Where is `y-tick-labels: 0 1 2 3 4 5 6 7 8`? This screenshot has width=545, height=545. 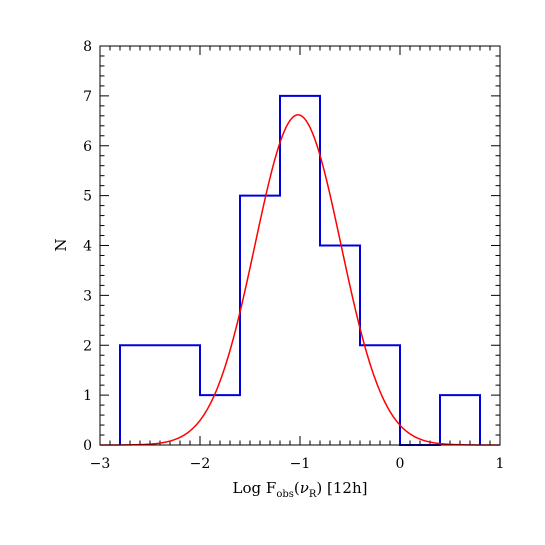
y-tick-labels: 0 1 2 3 4 5 6 7 8 is located at coordinates (87, 246).